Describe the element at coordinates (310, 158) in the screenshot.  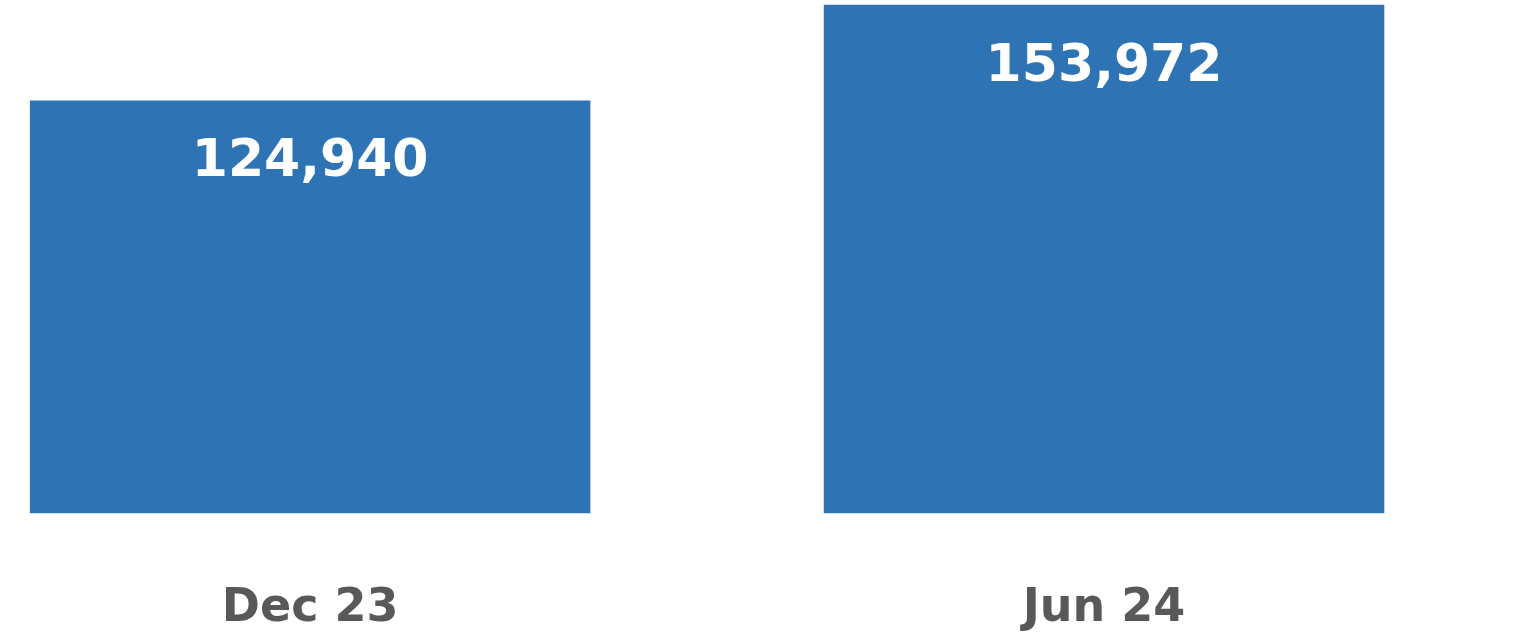
I see `data-label: 124,940` at that location.